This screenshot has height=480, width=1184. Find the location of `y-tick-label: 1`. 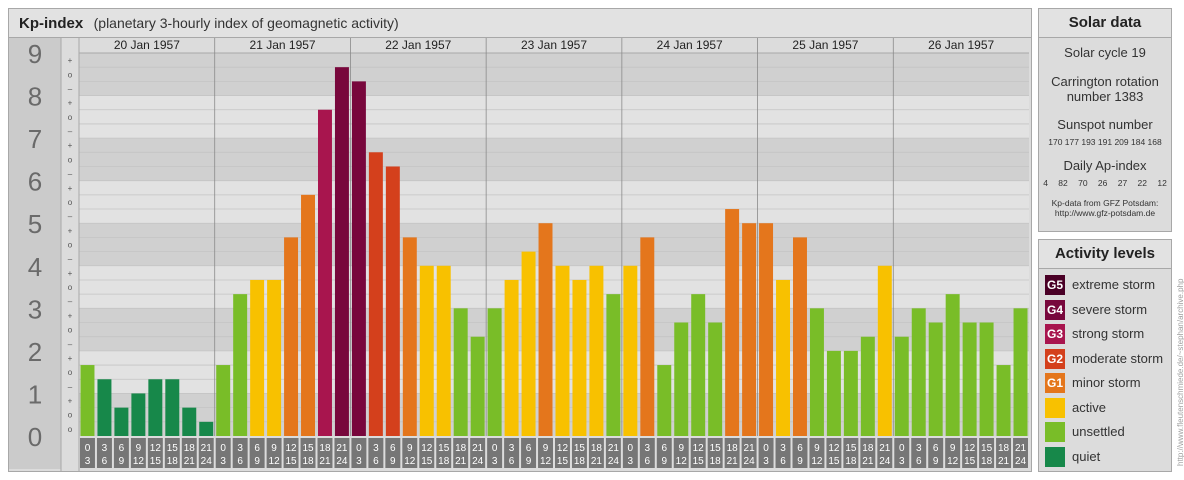

y-tick-label: 1 is located at coordinates (35, 394).